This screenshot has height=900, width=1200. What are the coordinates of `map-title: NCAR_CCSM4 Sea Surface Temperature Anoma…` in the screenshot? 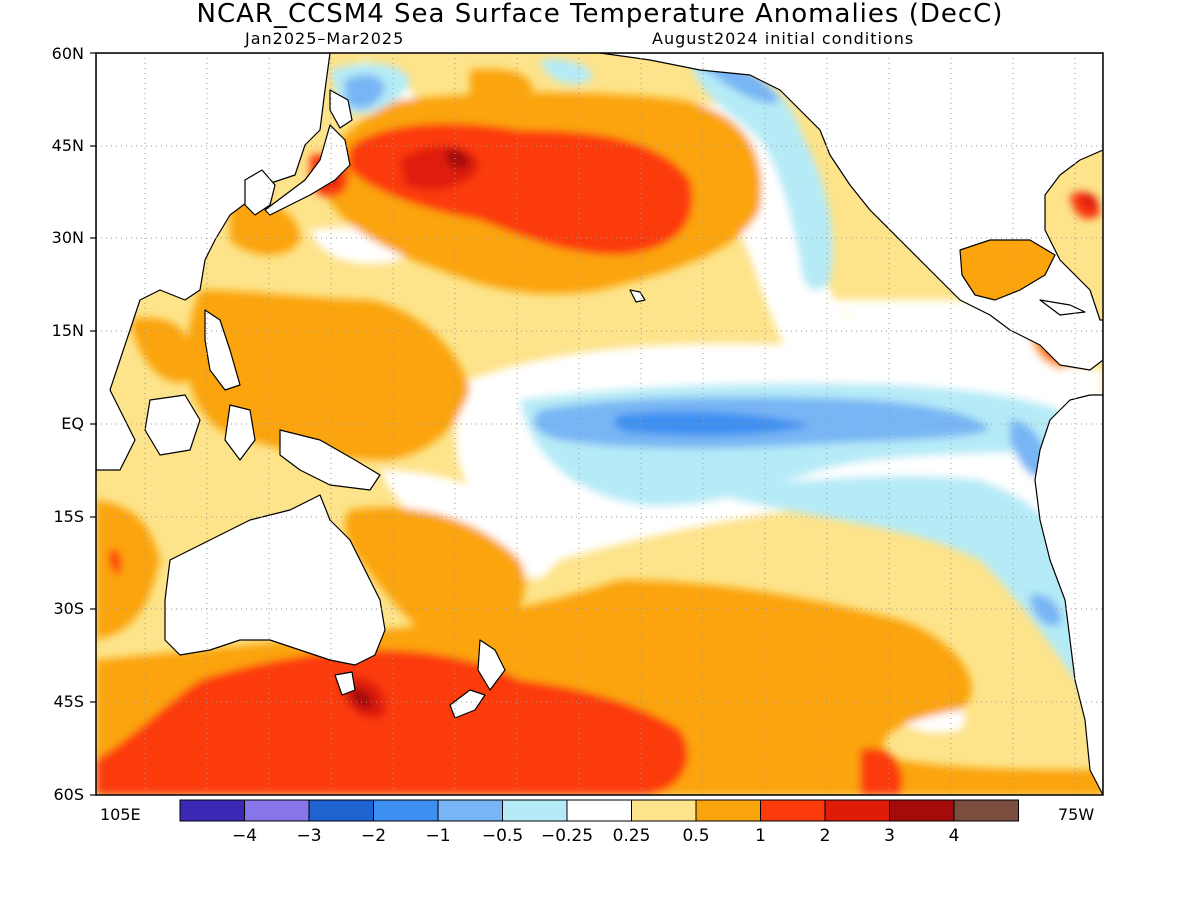 It's located at (600, 14).